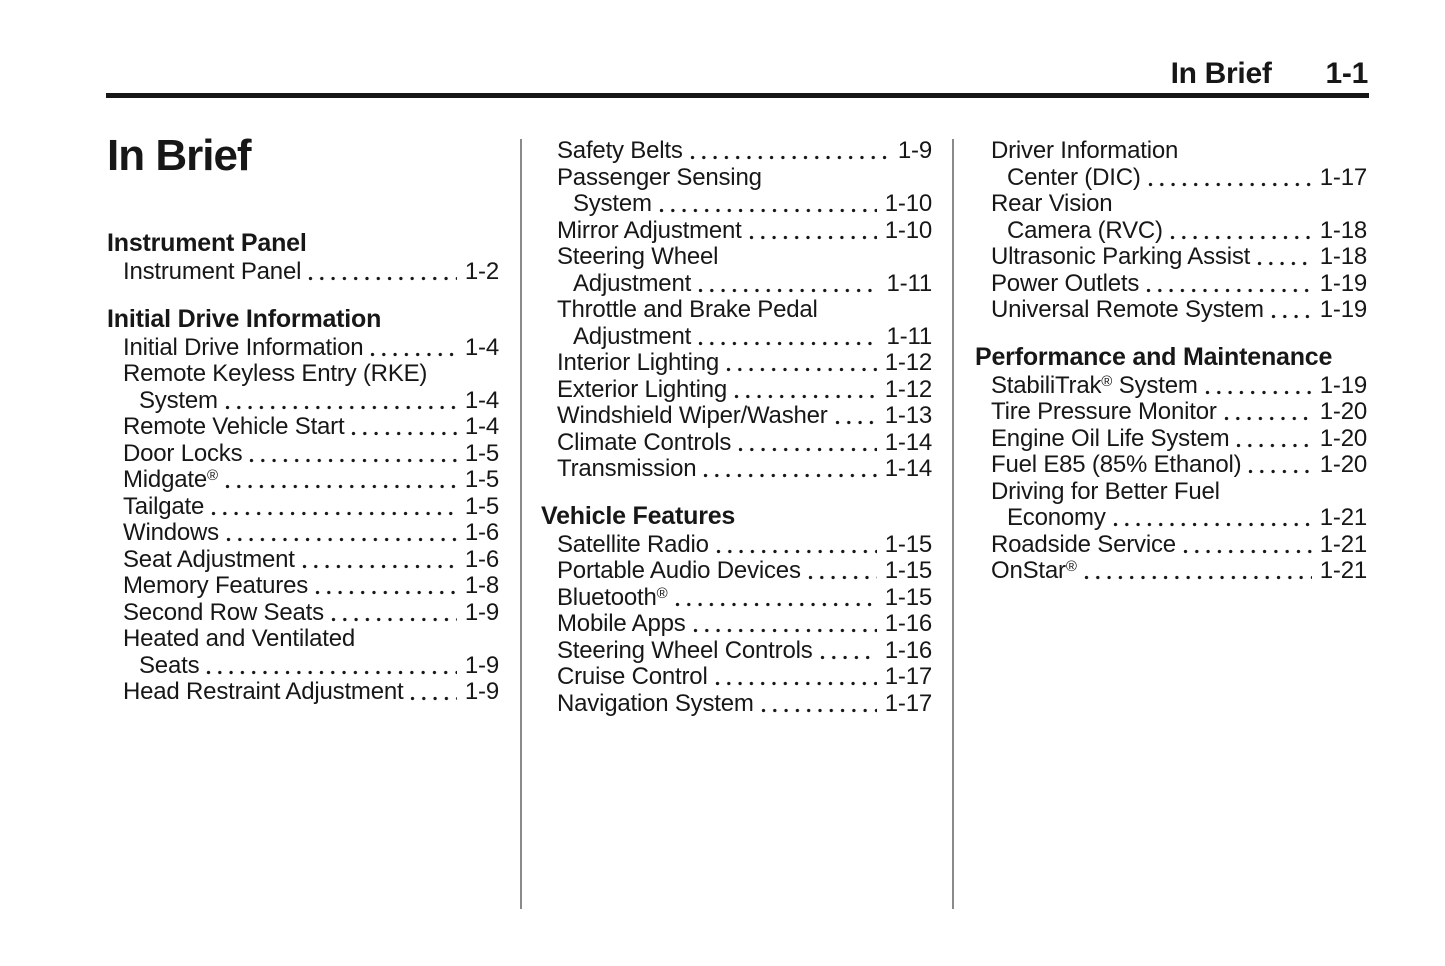  Describe the element at coordinates (679, 570) in the screenshot. I see `toc-item-label: Portable Audio Devices` at that location.